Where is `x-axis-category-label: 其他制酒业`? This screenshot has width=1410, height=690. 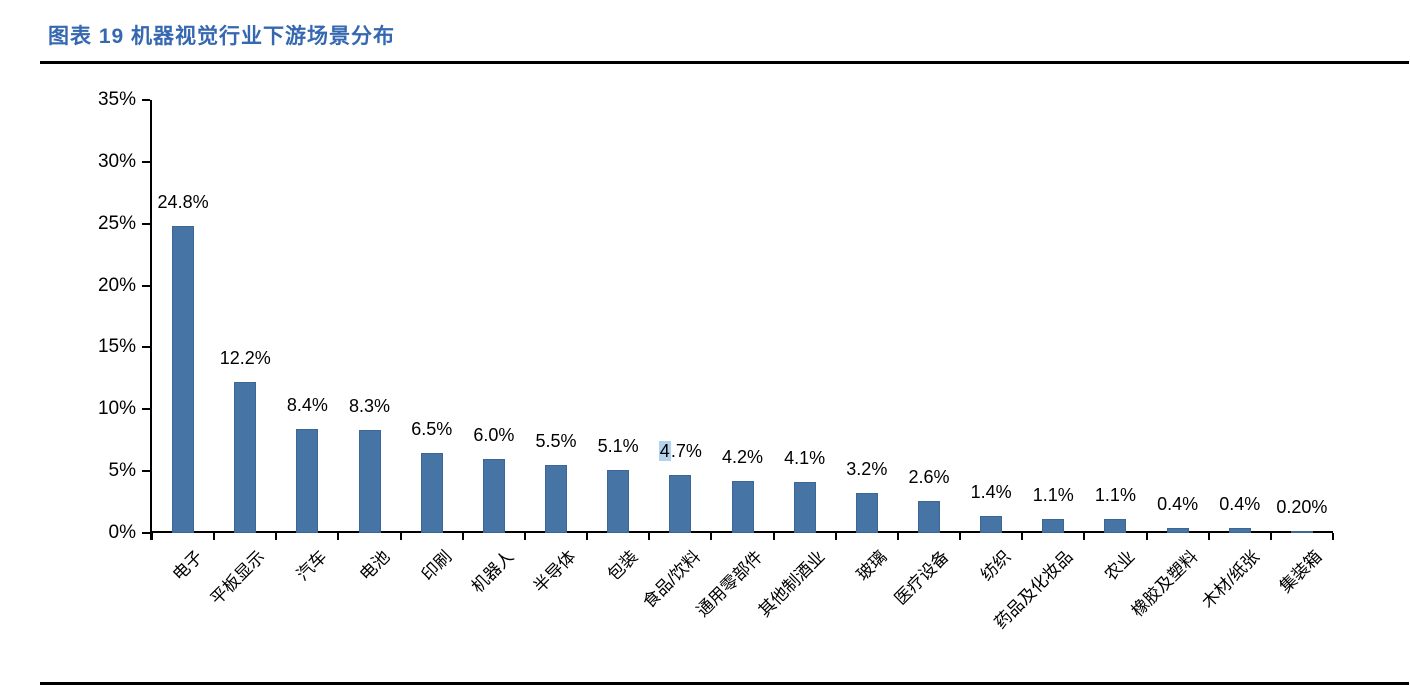
x-axis-category-label: 其他制酒业 is located at coordinates (791, 584).